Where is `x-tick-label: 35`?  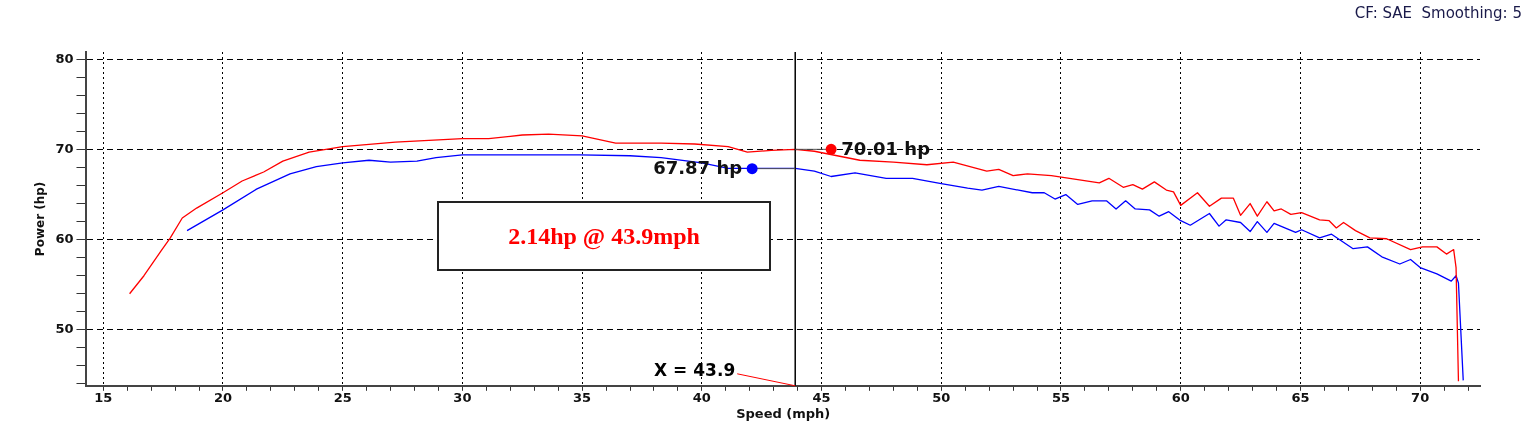 x-tick-label: 35 is located at coordinates (582, 397).